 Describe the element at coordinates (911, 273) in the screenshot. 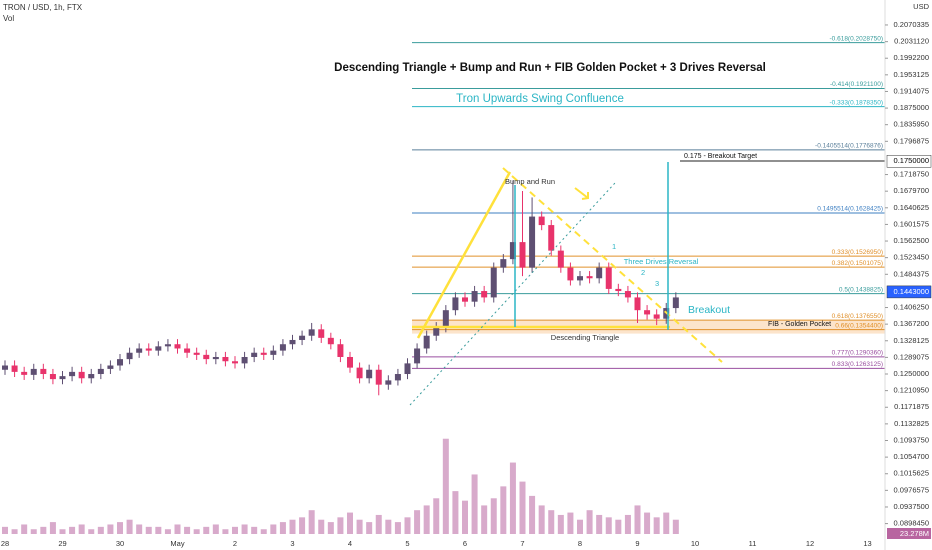

I see `y-tick-label: 0.1484375` at that location.